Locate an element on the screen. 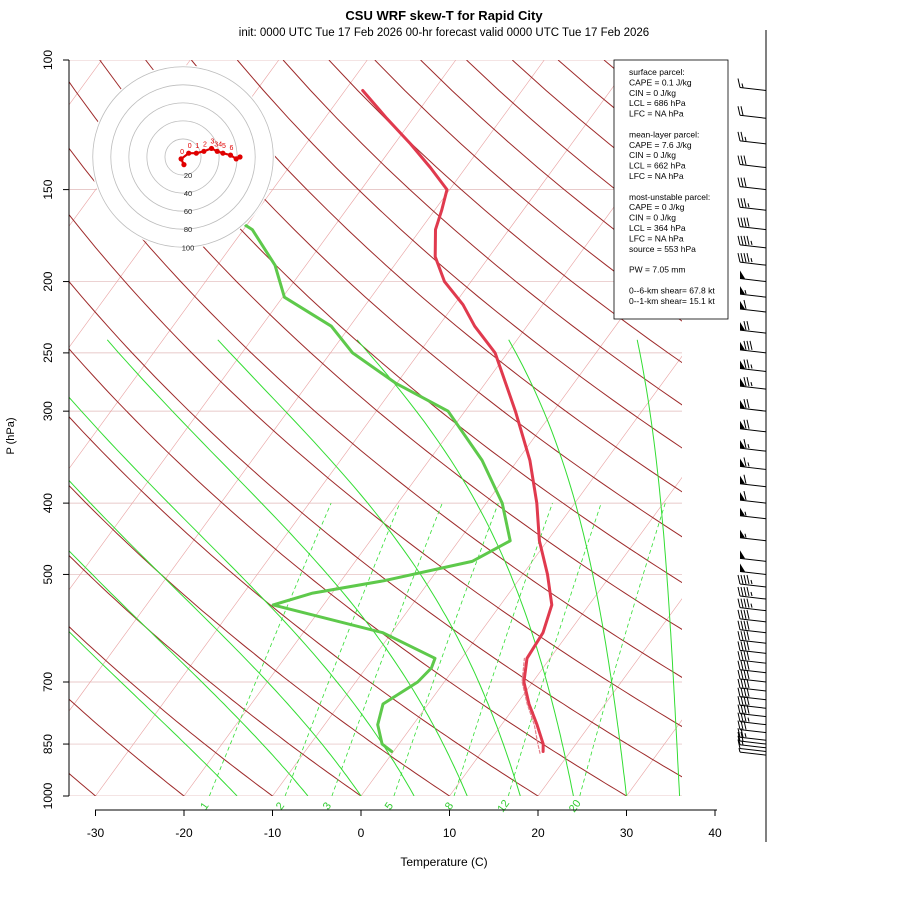 The image size is (900, 900). info-box-frame is located at coordinates (671, 189).